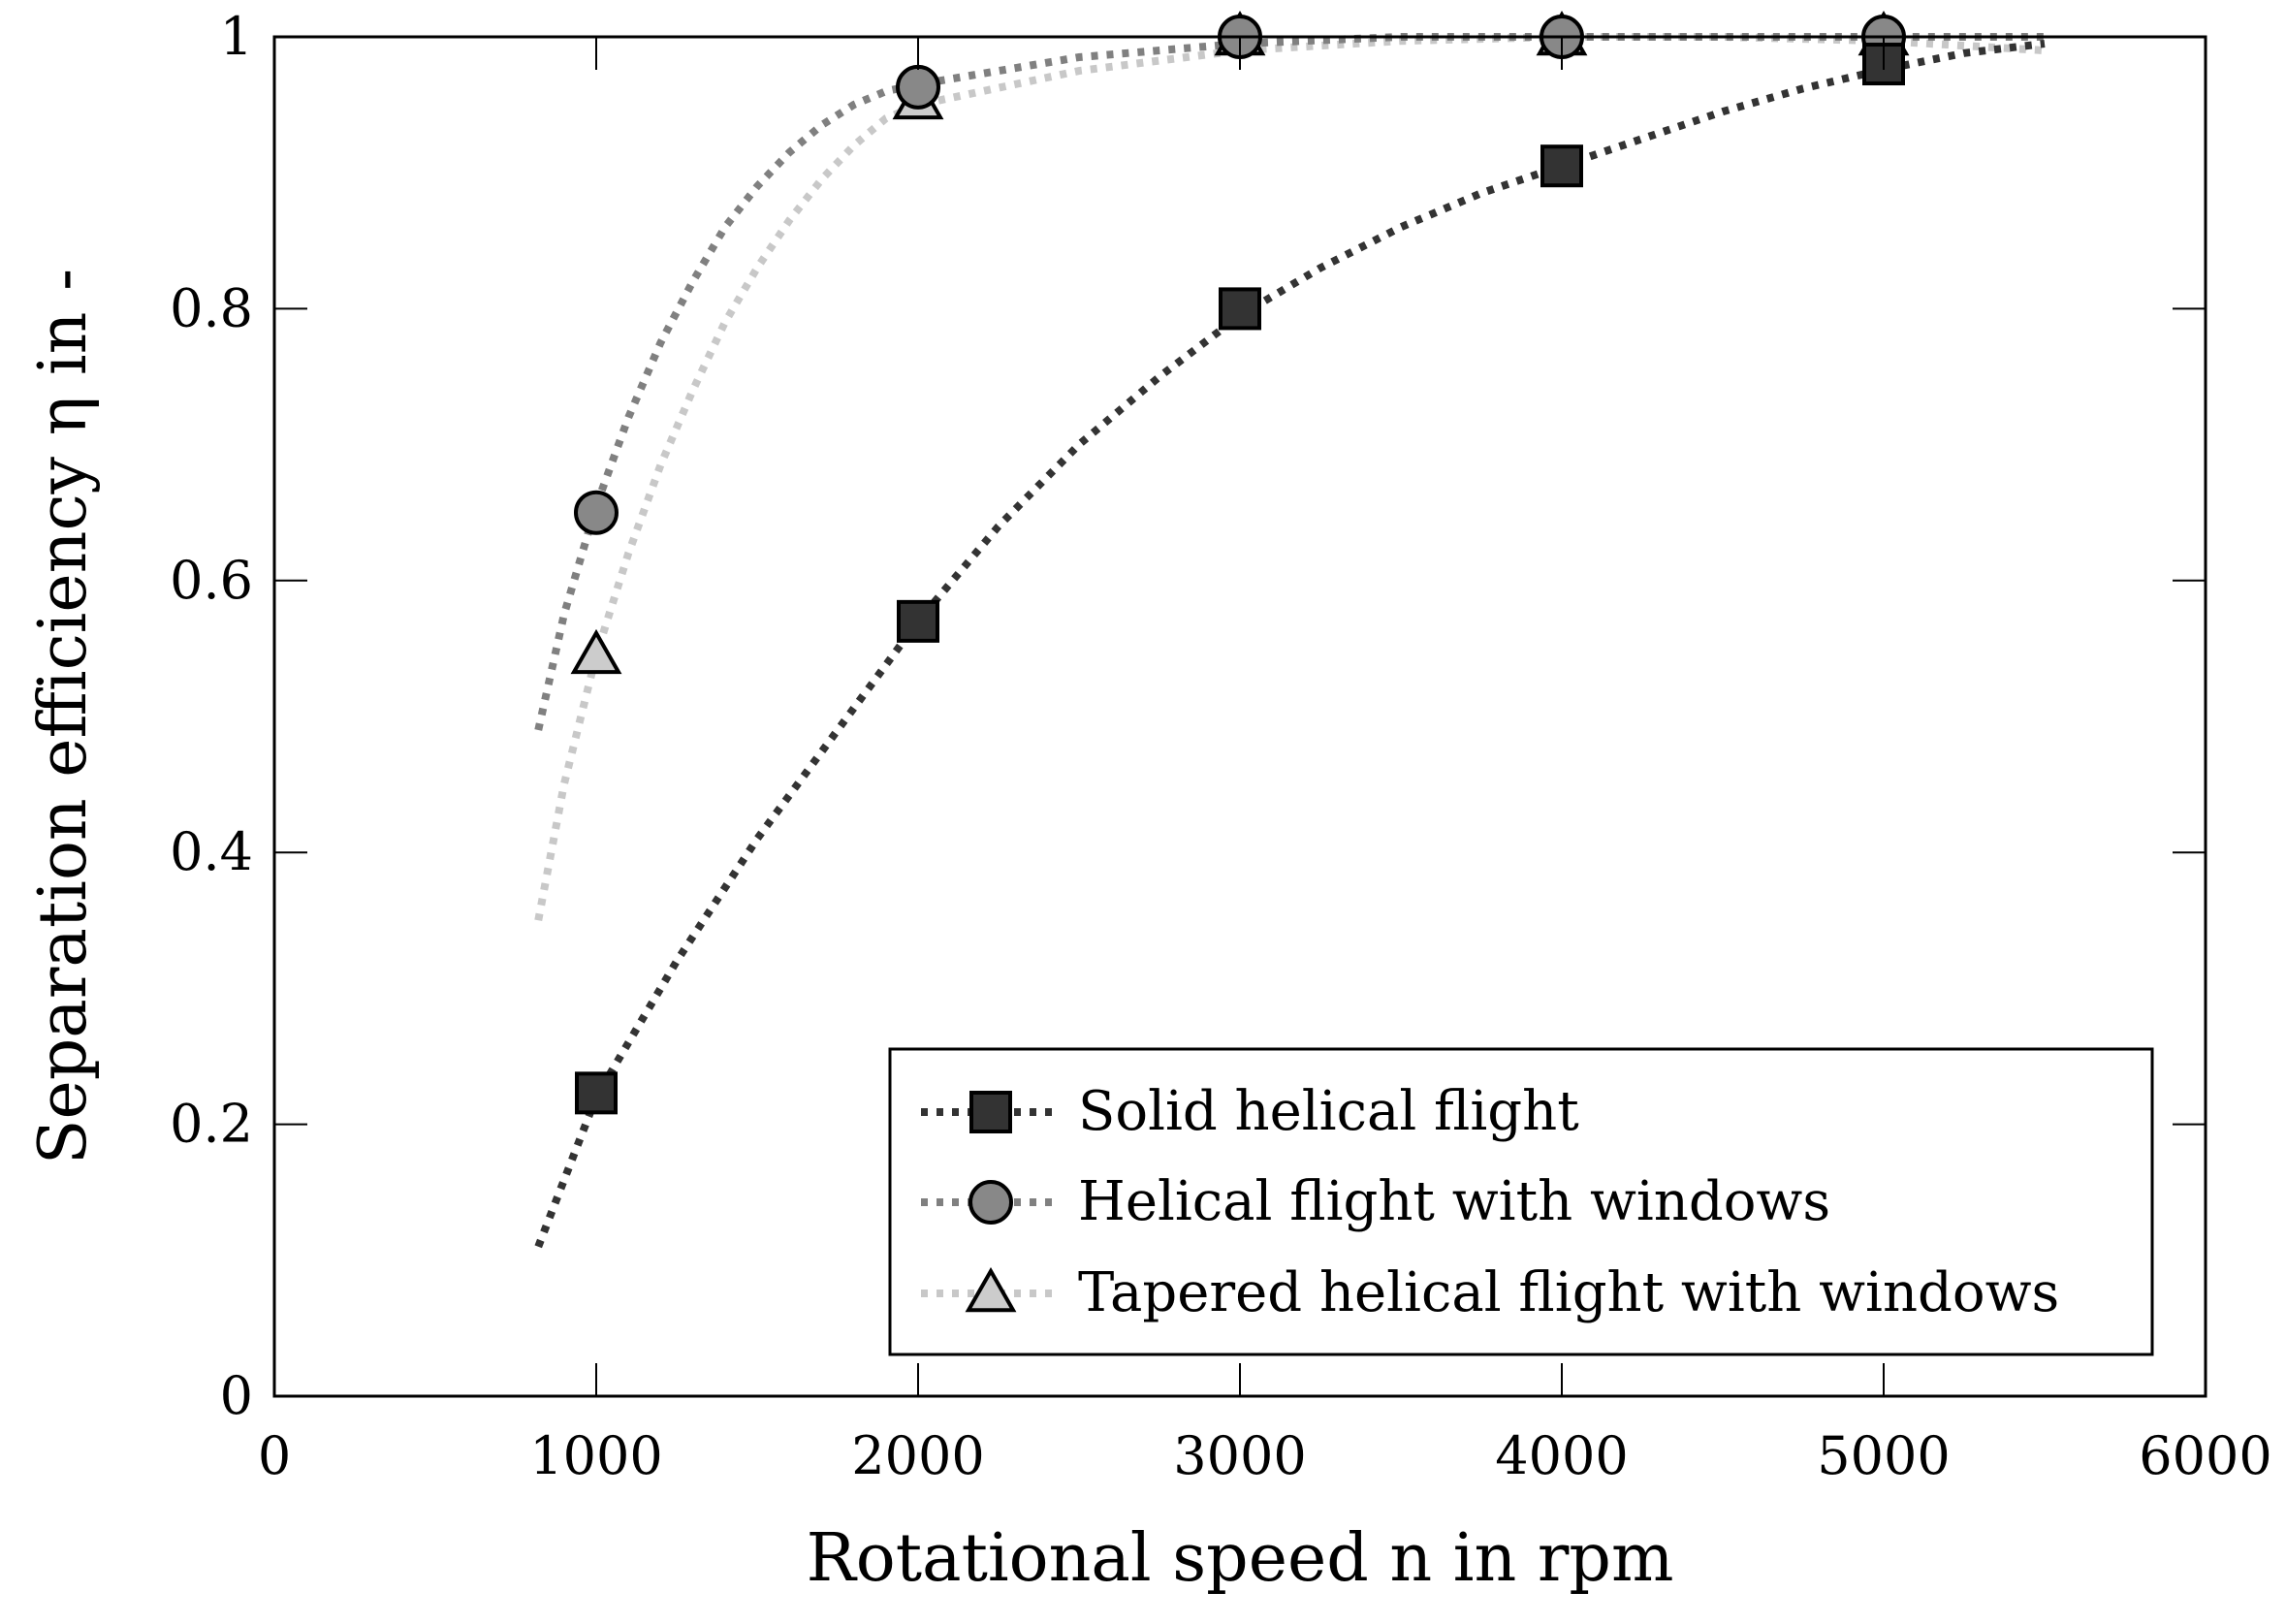 The image size is (2286, 1624). Describe the element at coordinates (1454, 1202) in the screenshot. I see `legend-label: Helical flight with windows` at that location.